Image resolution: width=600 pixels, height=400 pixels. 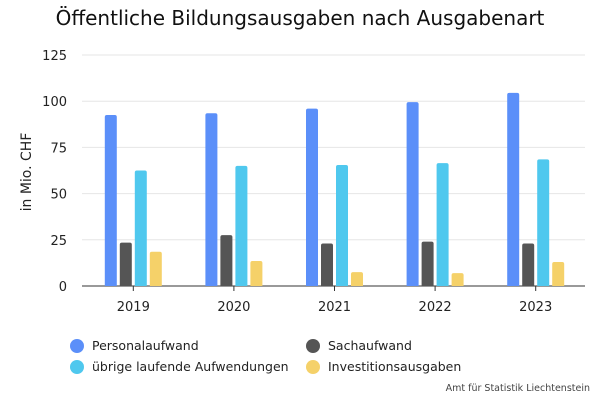 What do you see at coordinates (63, 287) in the screenshot?
I see `y-tick-label: 0` at bounding box center [63, 287].